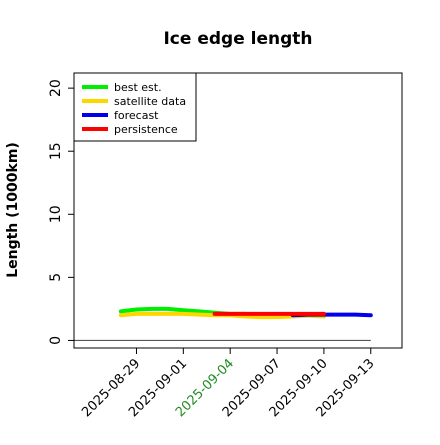 The width and height of the screenshot is (440, 445). What do you see at coordinates (237, 39) in the screenshot?
I see `chart-title: Ice edge length` at bounding box center [237, 39].